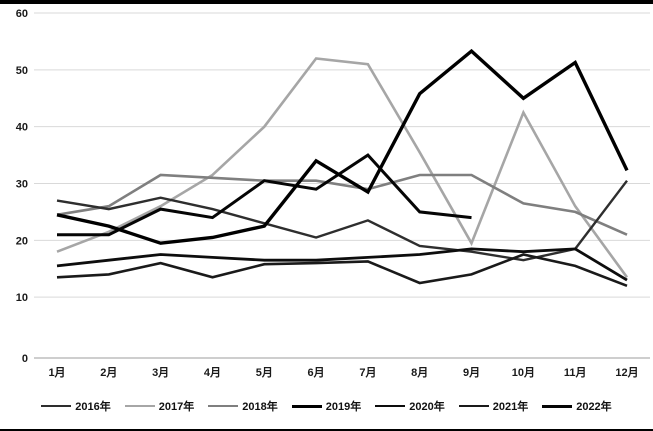  Describe the element at coordinates (471, 372) in the screenshot. I see `x-tick-label-9: 9月` at that location.